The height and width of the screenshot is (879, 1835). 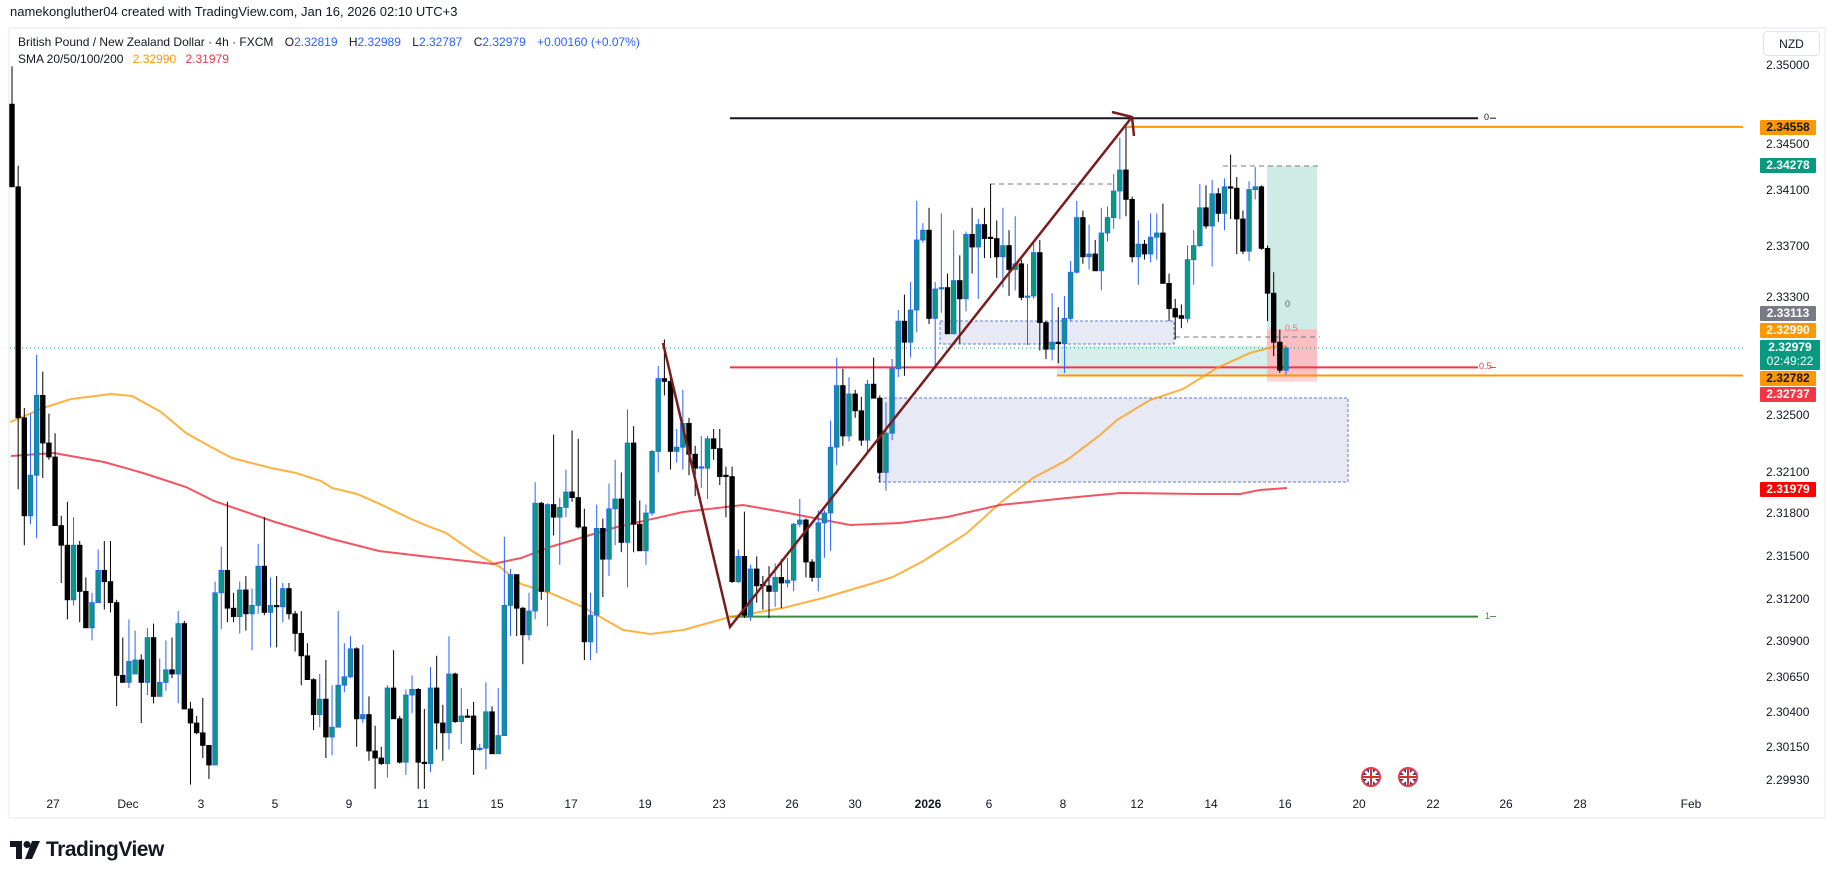 What do you see at coordinates (1788, 472) in the screenshot?
I see `price-tick-label: 2.32100` at bounding box center [1788, 472].